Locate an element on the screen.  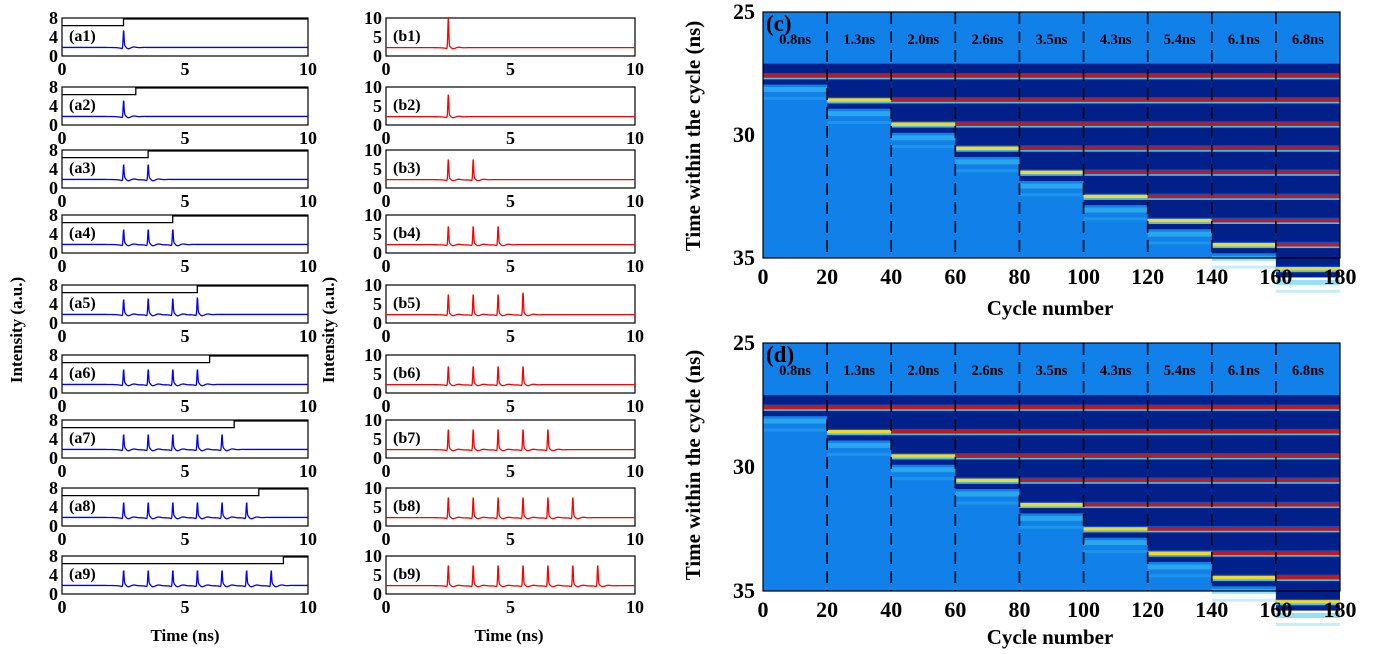
segment-label: 4.3ns is located at coordinates (1116, 40).